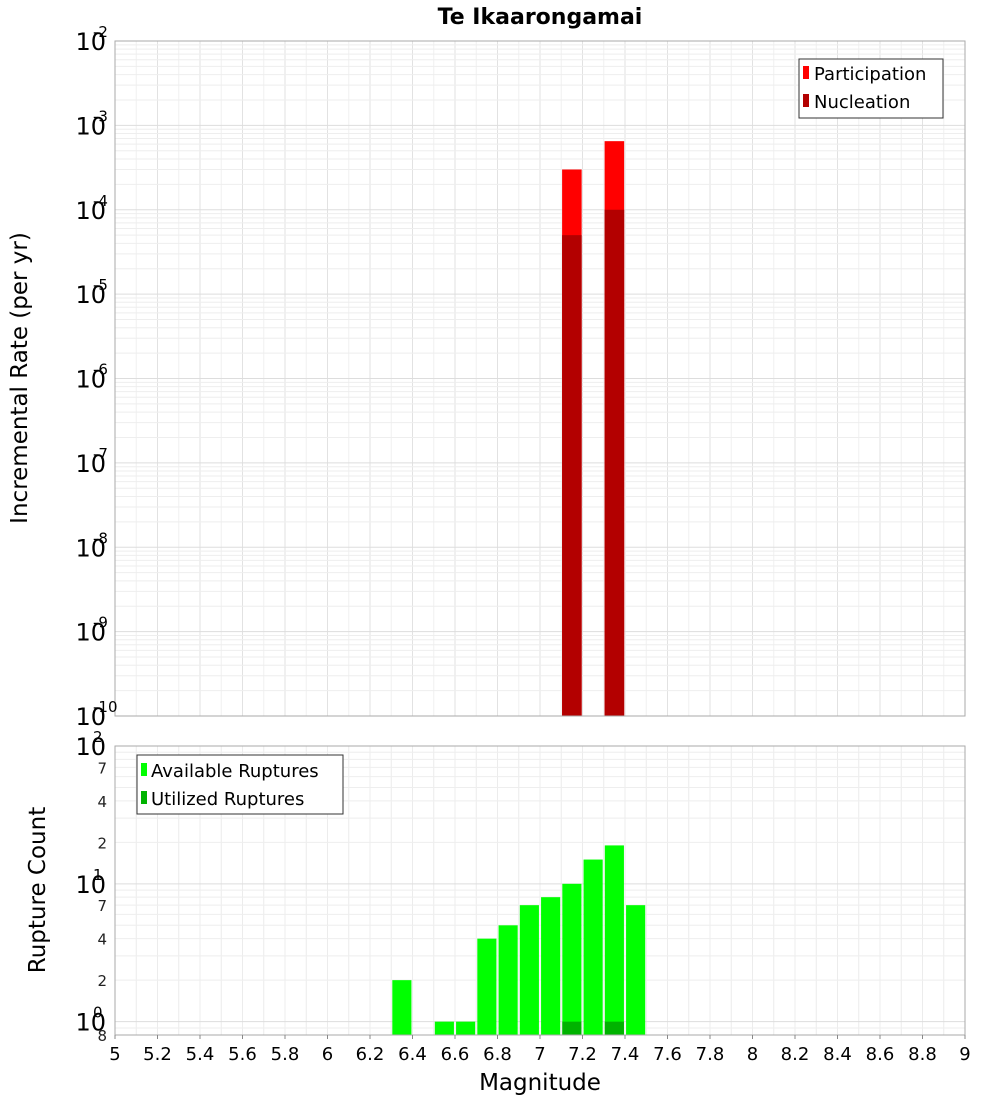  What do you see at coordinates (235, 771) in the screenshot?
I see `bottom-legend-label: Available Ruptures` at bounding box center [235, 771].